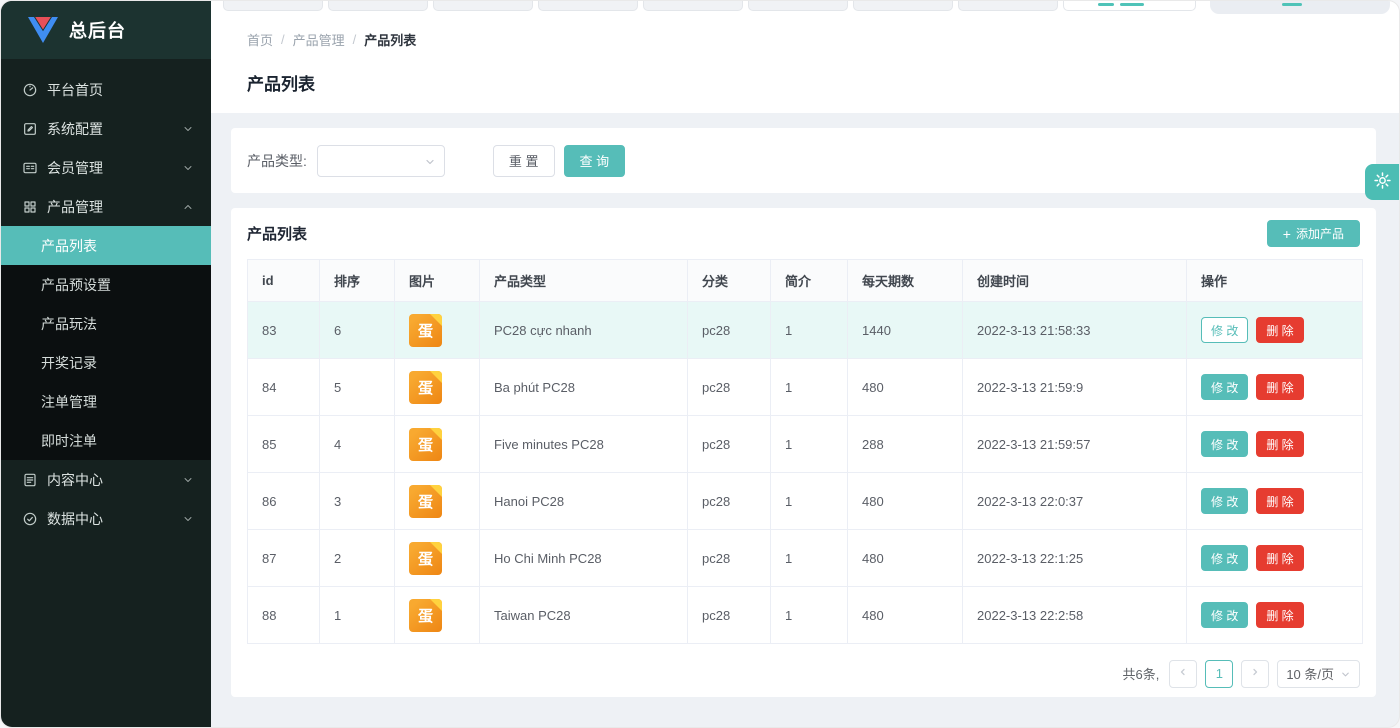 This screenshot has width=1400, height=728. Describe the element at coordinates (583, 558) in the screenshot. I see `cell-product-type: Ho Chi Minh PC28` at that location.